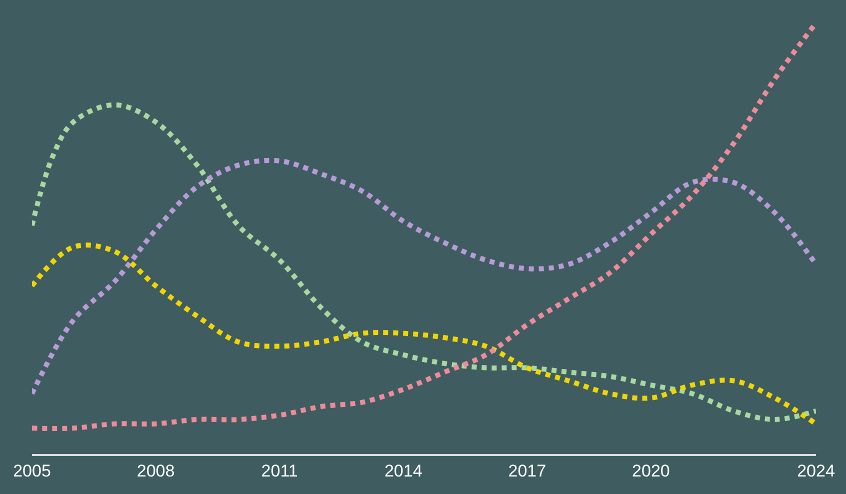  What do you see at coordinates (816, 470) in the screenshot?
I see `x-tick-label: 2024` at bounding box center [816, 470].